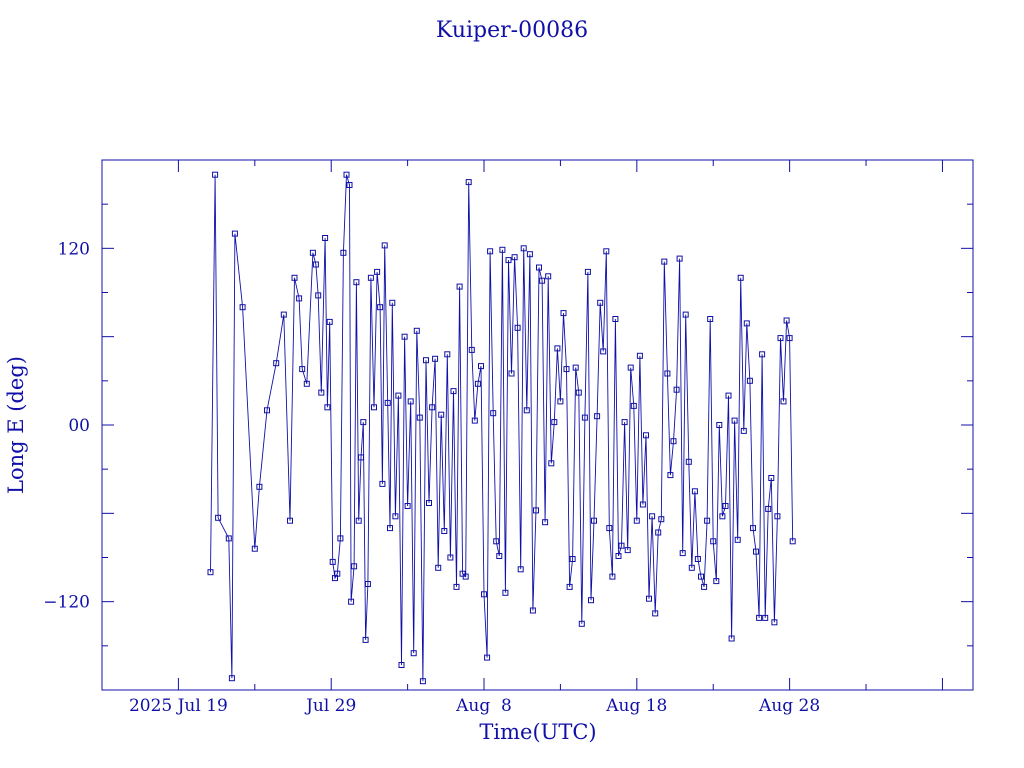  I want to click on y-tick-label: −120, so click(66, 603).